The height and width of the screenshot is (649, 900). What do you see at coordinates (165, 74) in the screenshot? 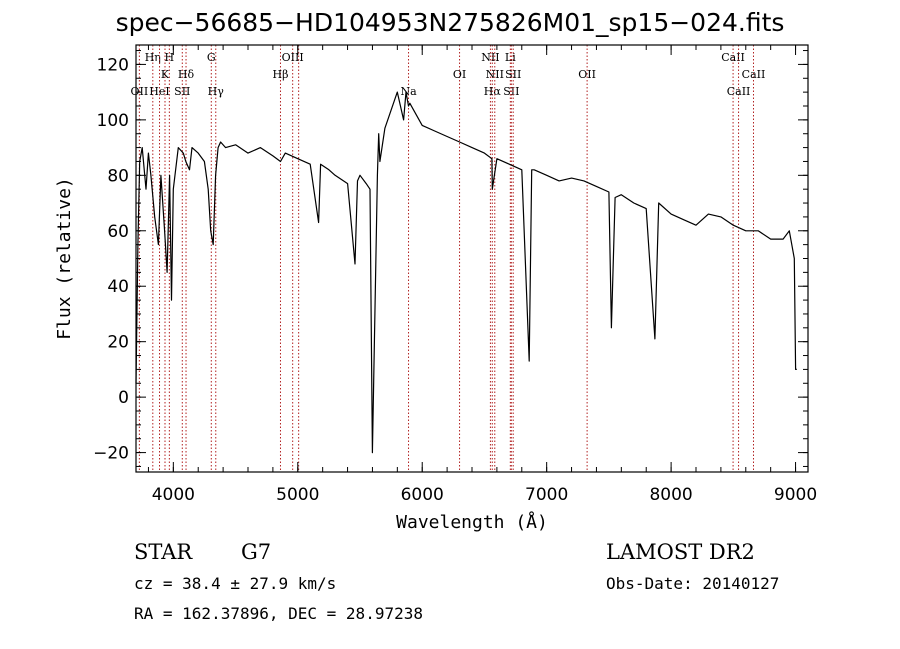
I see `line-label-3: K` at bounding box center [165, 74].